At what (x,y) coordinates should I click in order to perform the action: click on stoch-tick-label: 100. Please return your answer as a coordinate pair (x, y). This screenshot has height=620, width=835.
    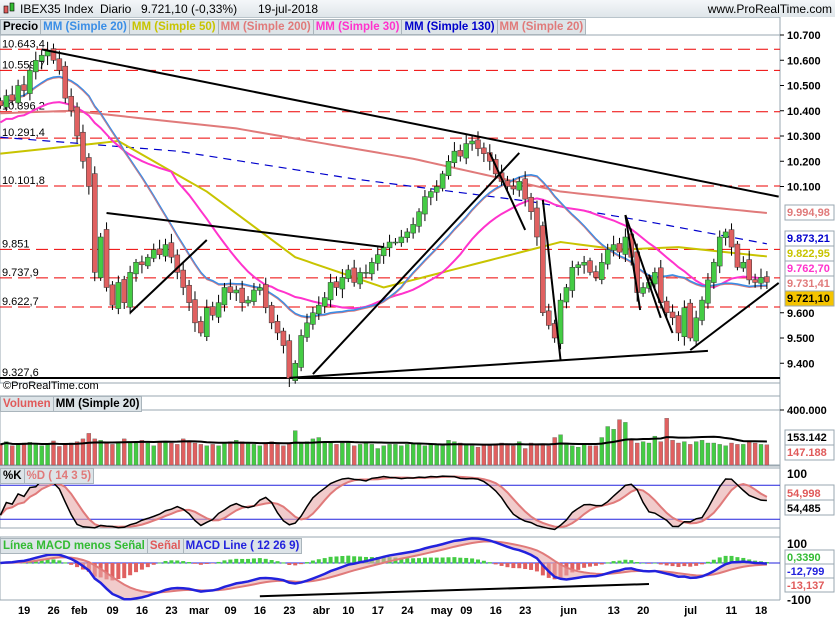
    Looking at the image, I should click on (797, 474).